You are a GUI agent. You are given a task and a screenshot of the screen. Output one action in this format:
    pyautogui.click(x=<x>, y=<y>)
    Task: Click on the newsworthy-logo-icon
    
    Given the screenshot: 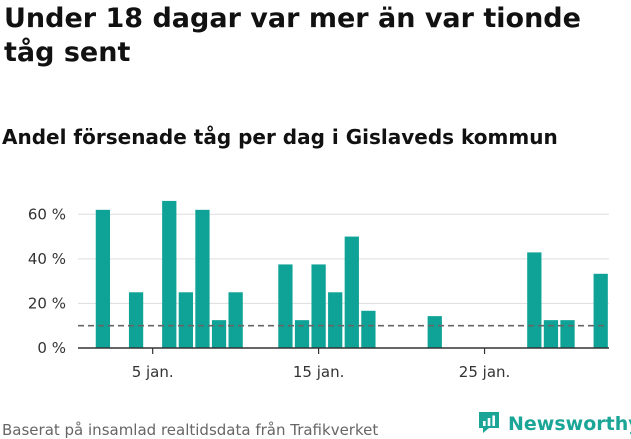 What is the action you would take?
    pyautogui.click(x=489, y=424)
    